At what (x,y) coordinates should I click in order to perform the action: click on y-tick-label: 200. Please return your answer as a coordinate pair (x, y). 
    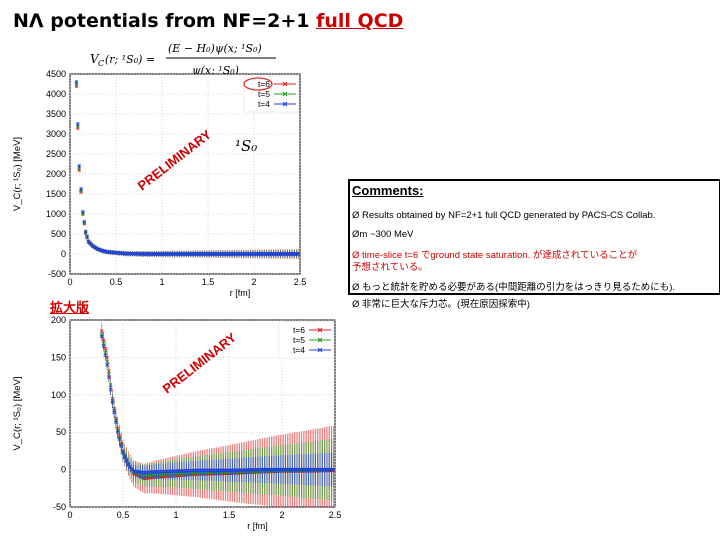
    Looking at the image, I should click on (58, 320).